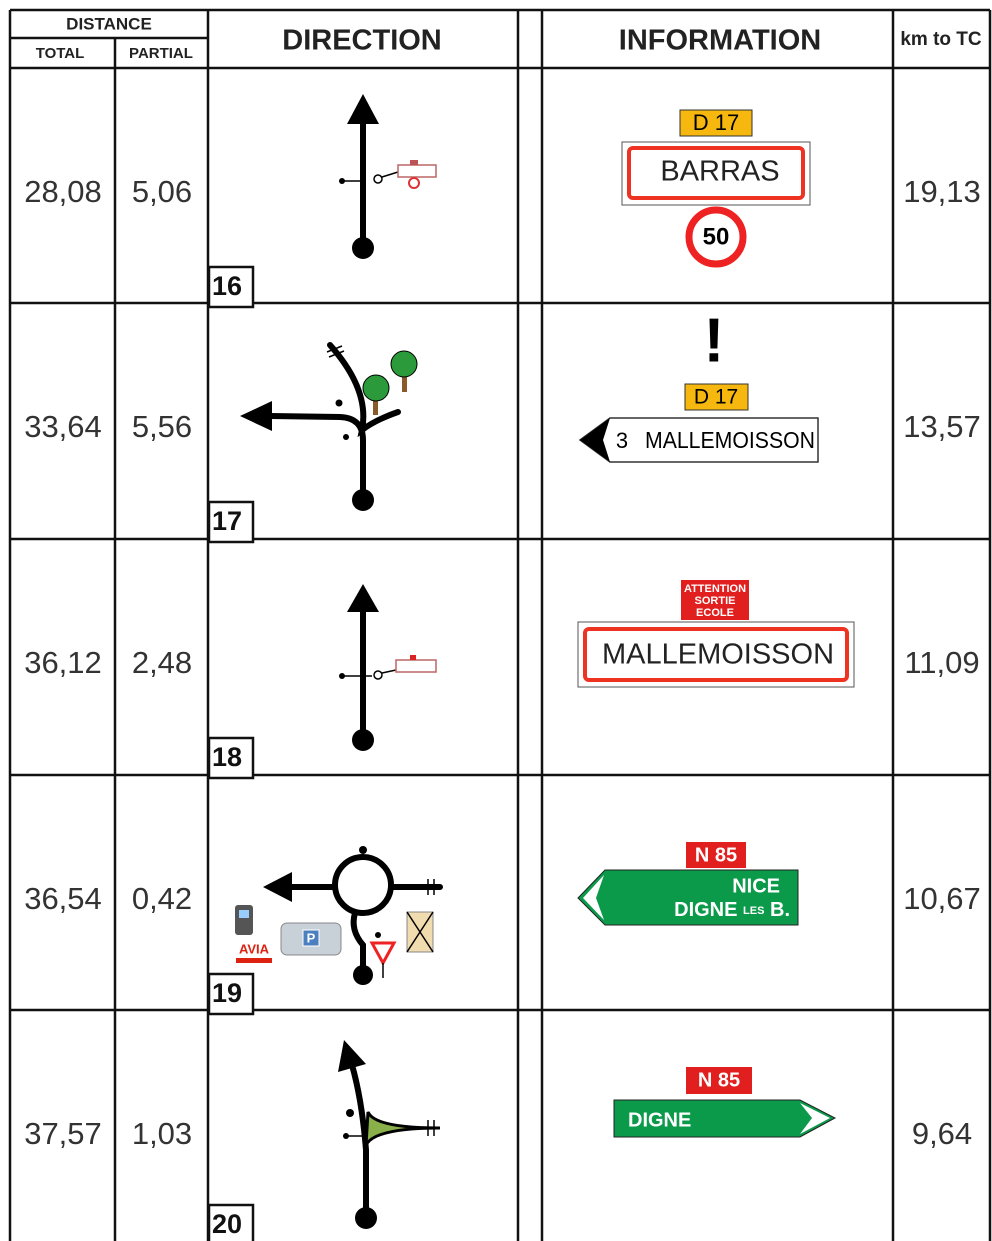 The image size is (992, 1241). What do you see at coordinates (162, 898) in the screenshot?
I see `partial: 0,42` at bounding box center [162, 898].